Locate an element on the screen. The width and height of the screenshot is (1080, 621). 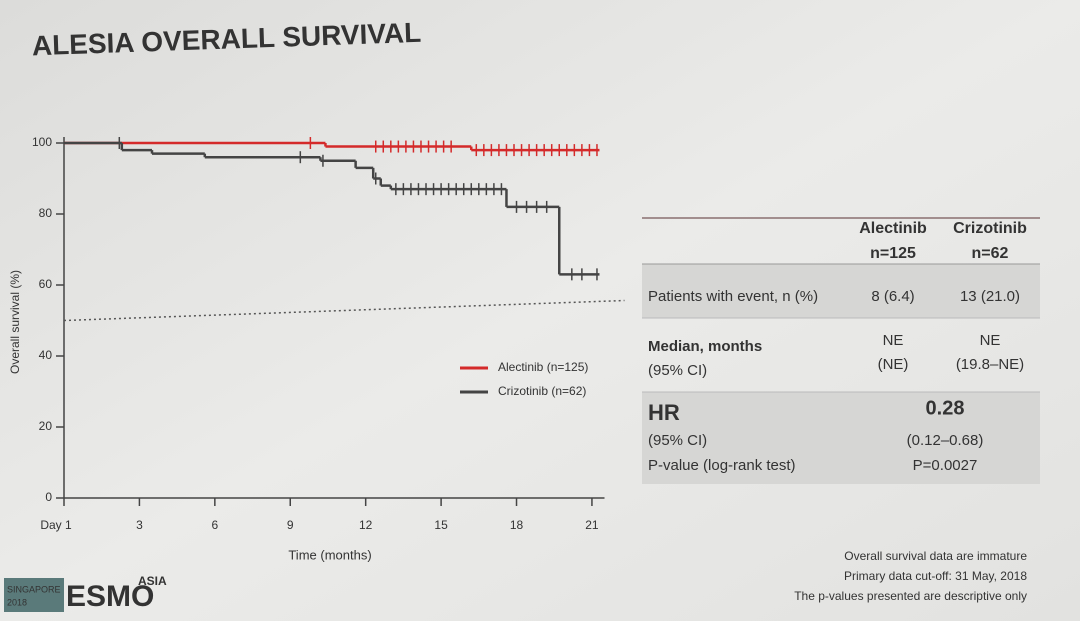
y-tick-label: 60 is located at coordinates (46, 284).